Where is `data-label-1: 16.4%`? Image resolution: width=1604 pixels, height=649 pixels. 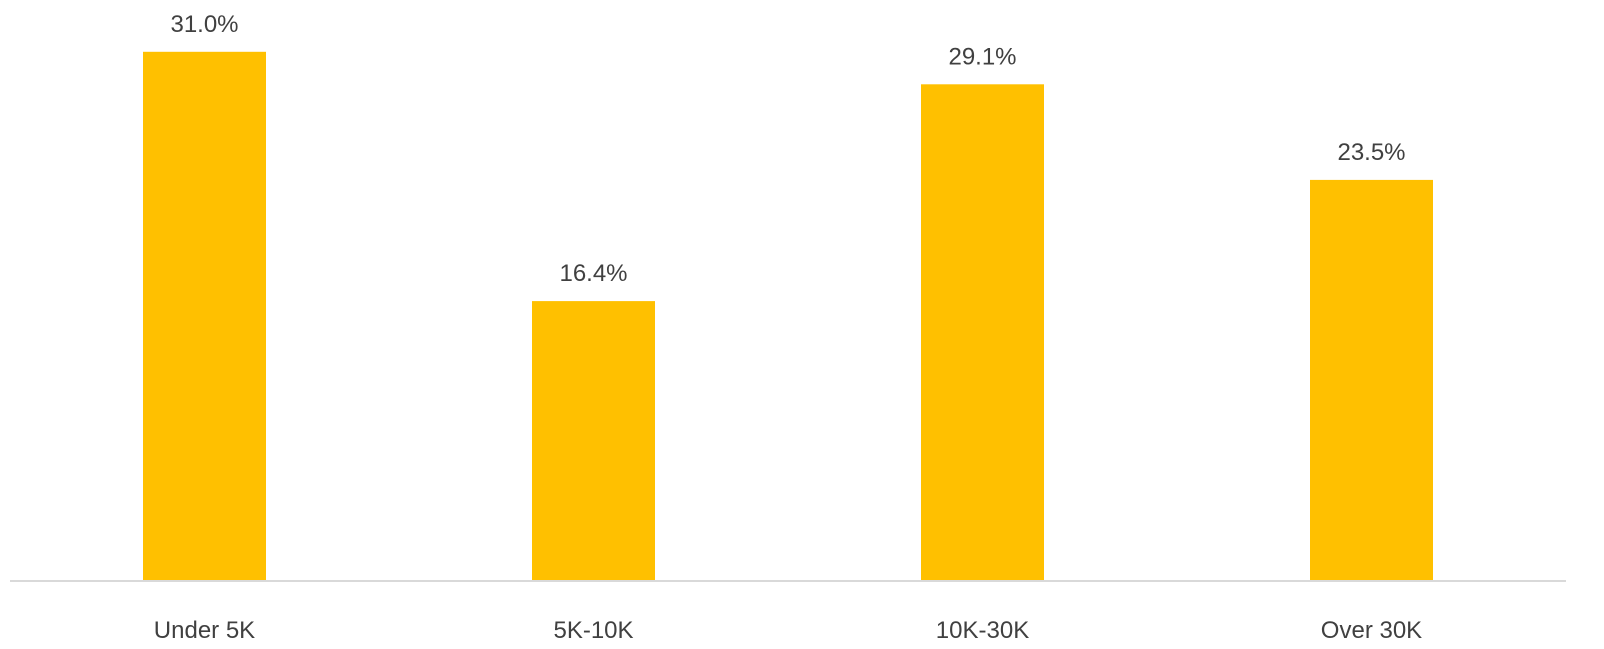 data-label-1: 16.4% is located at coordinates (593, 273).